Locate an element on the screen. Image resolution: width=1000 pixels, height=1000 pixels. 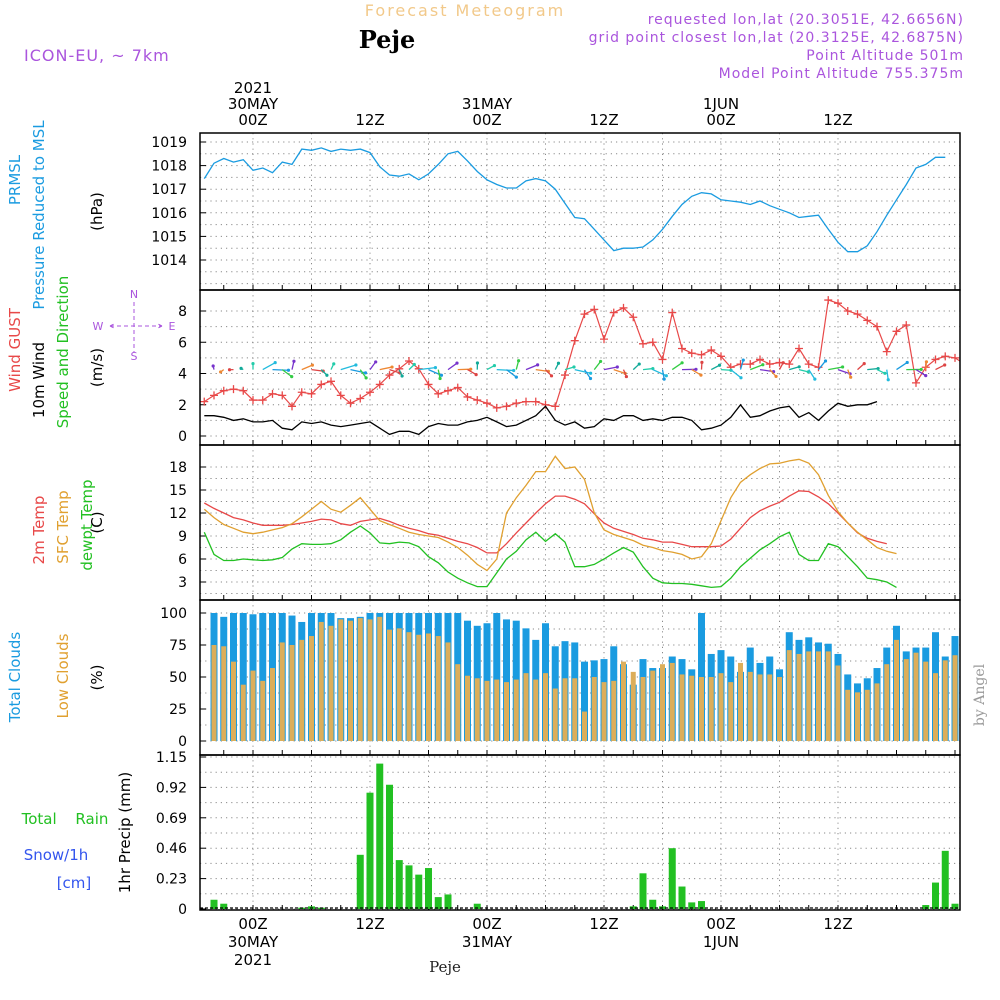
y-tick-label: 8 is located at coordinates (182, 312).